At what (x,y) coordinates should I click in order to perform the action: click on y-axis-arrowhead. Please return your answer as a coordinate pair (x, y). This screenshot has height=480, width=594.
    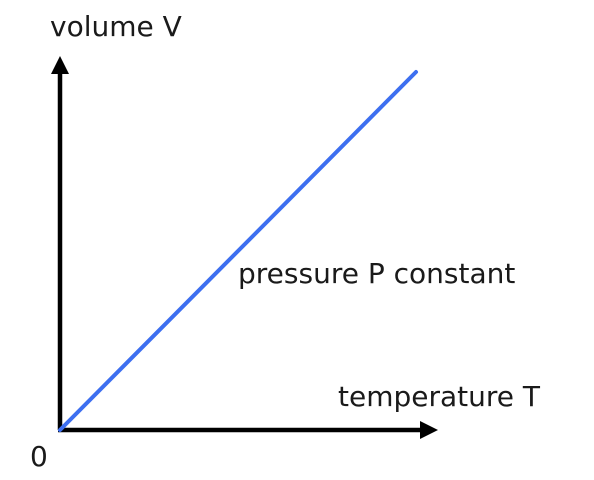
    Looking at the image, I should click on (60, 65).